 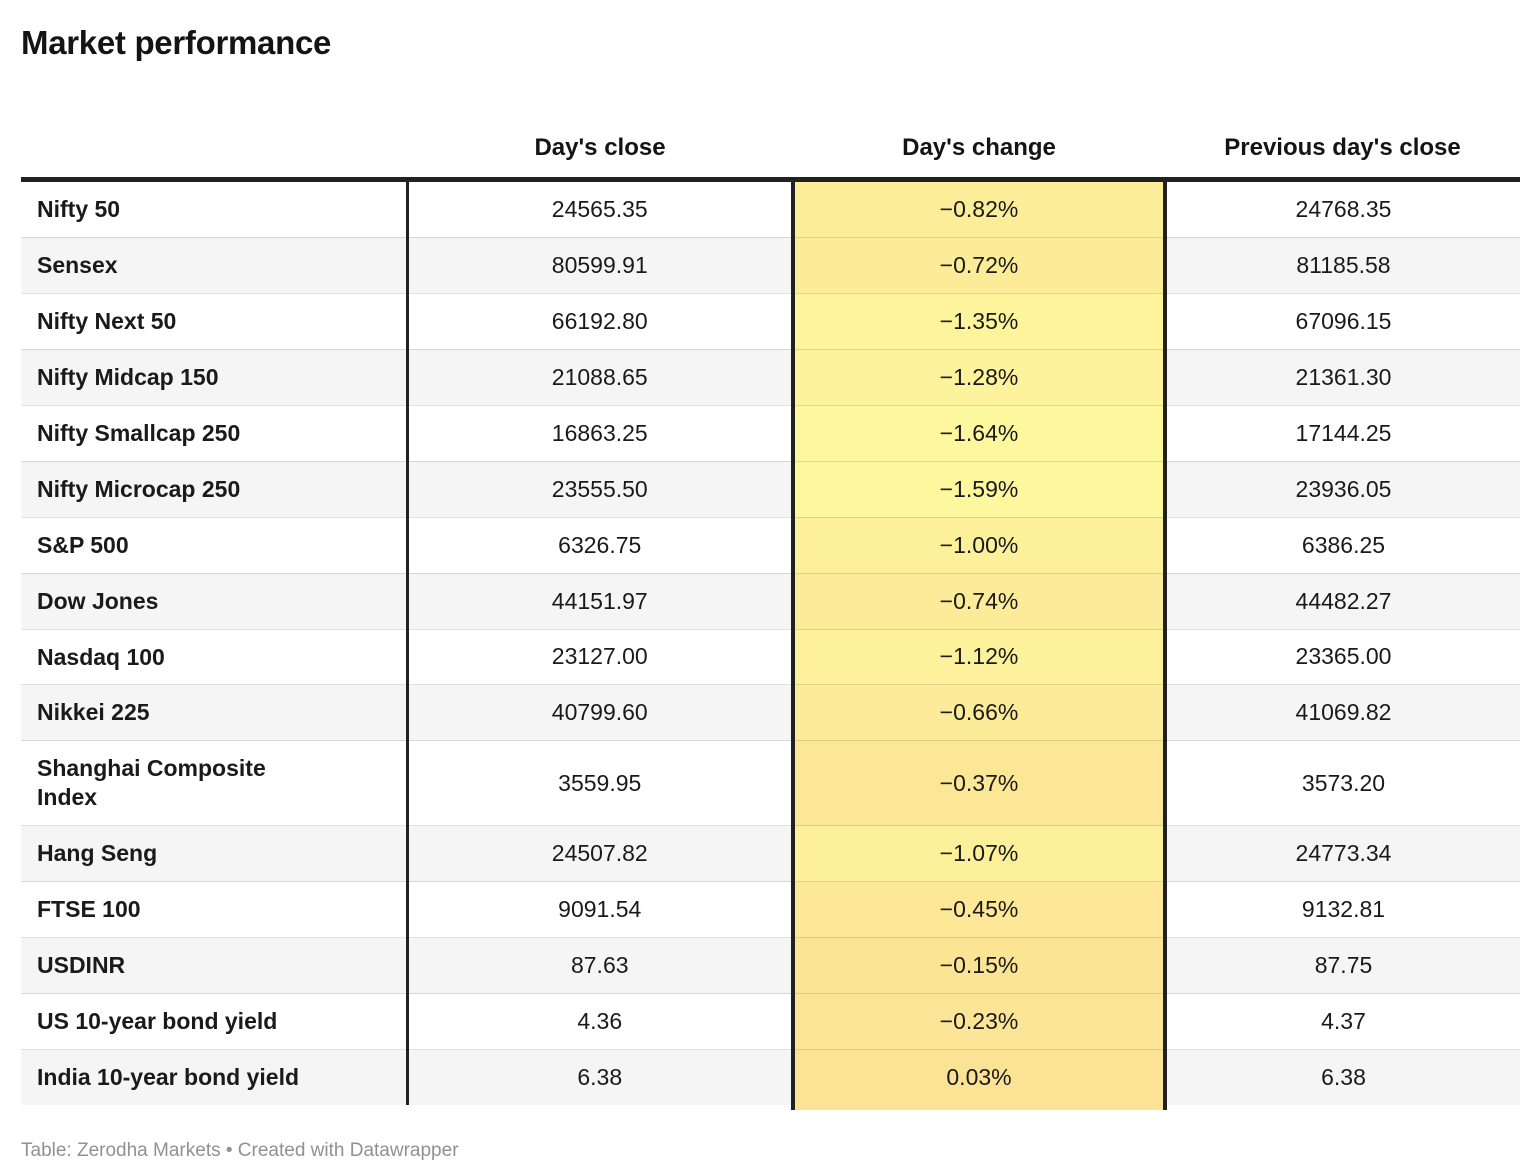 I want to click on row-label: Nasdaq 100, so click(x=215, y=656).